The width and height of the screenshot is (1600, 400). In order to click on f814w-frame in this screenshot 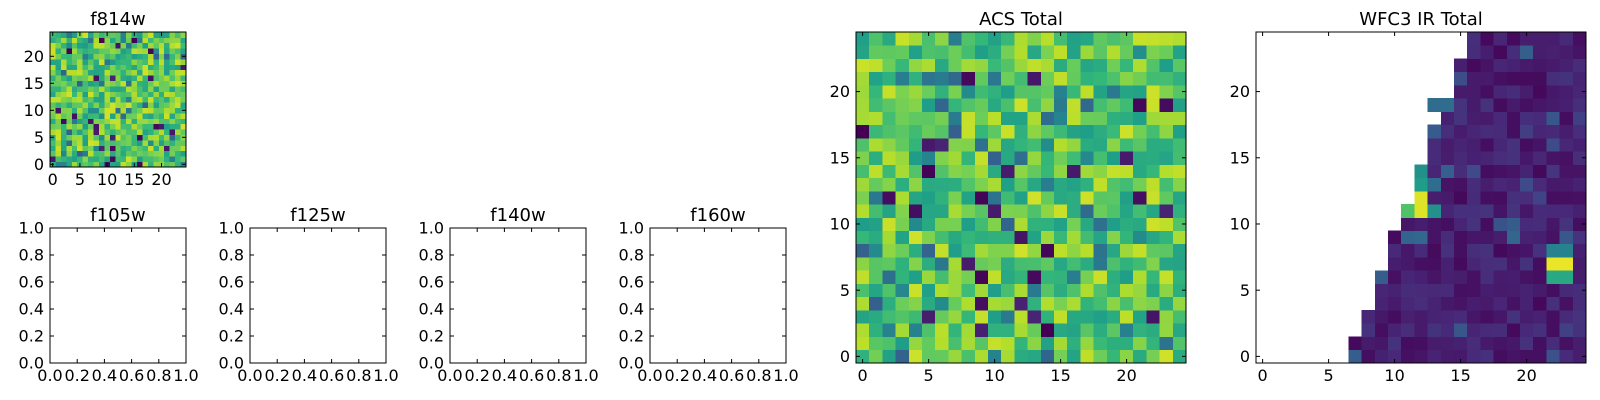, I will do `click(118, 99)`.